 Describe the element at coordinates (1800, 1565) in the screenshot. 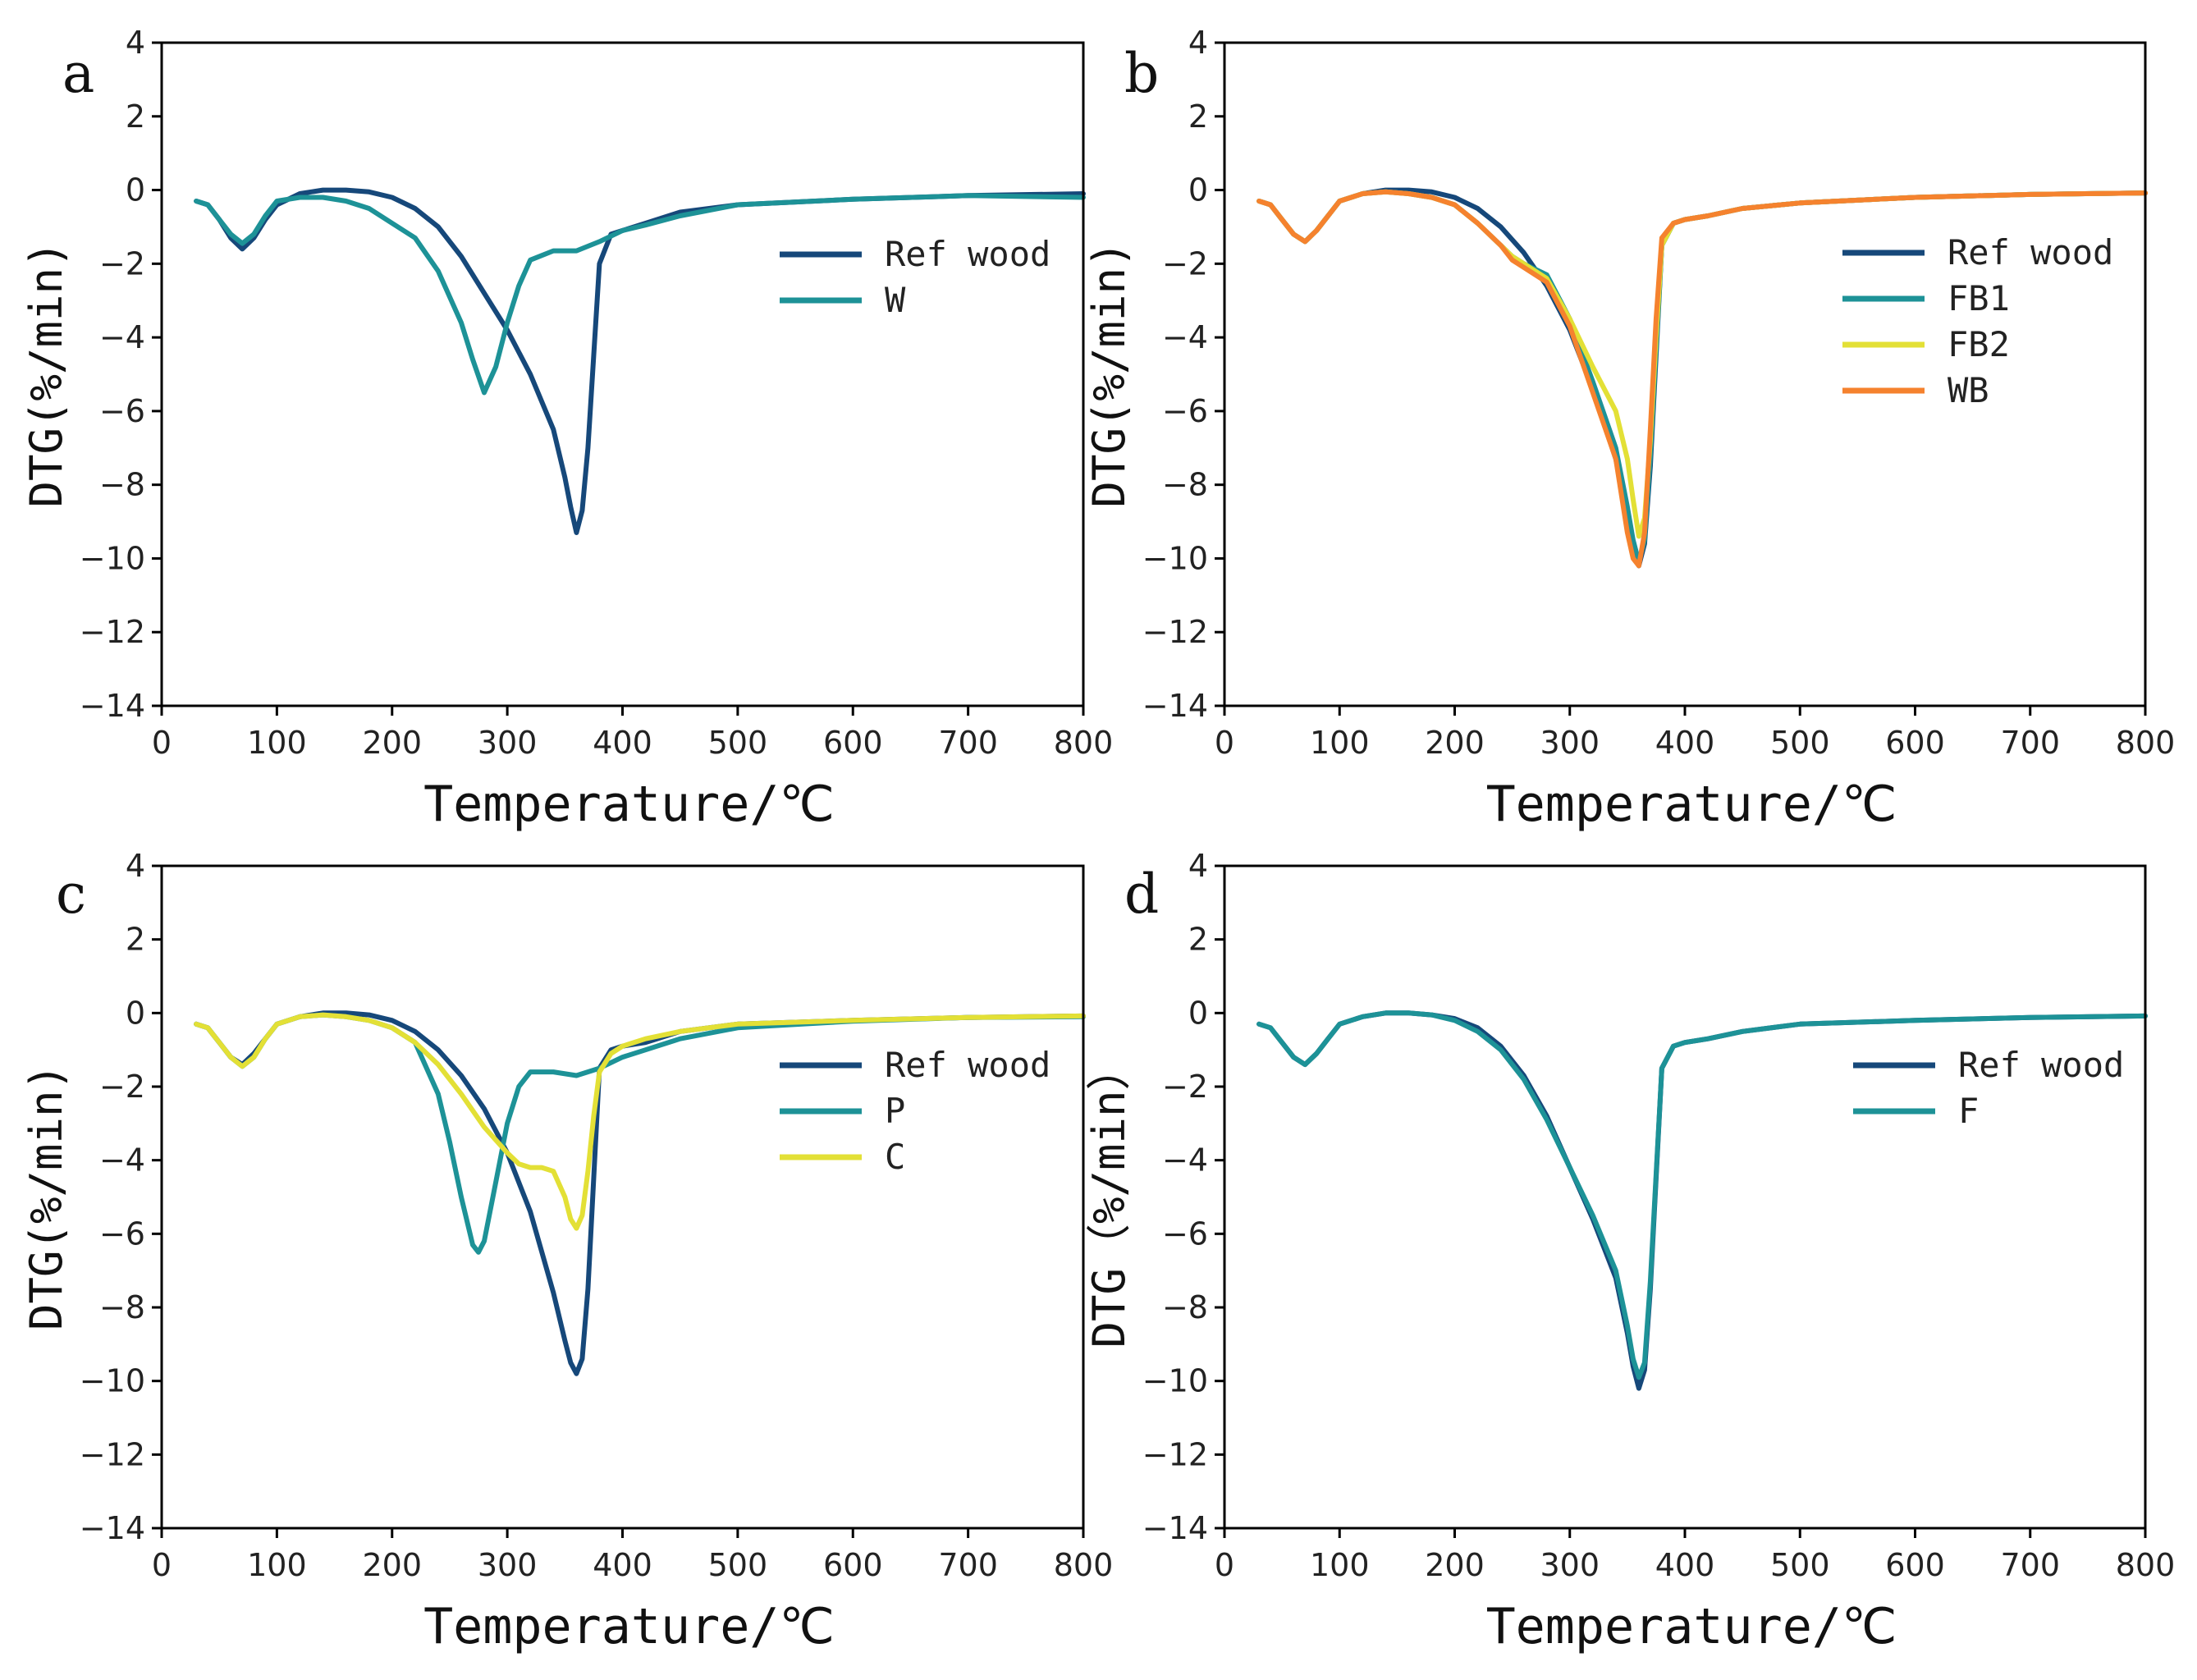

I see `panel-d-x-tick-label: 500` at that location.